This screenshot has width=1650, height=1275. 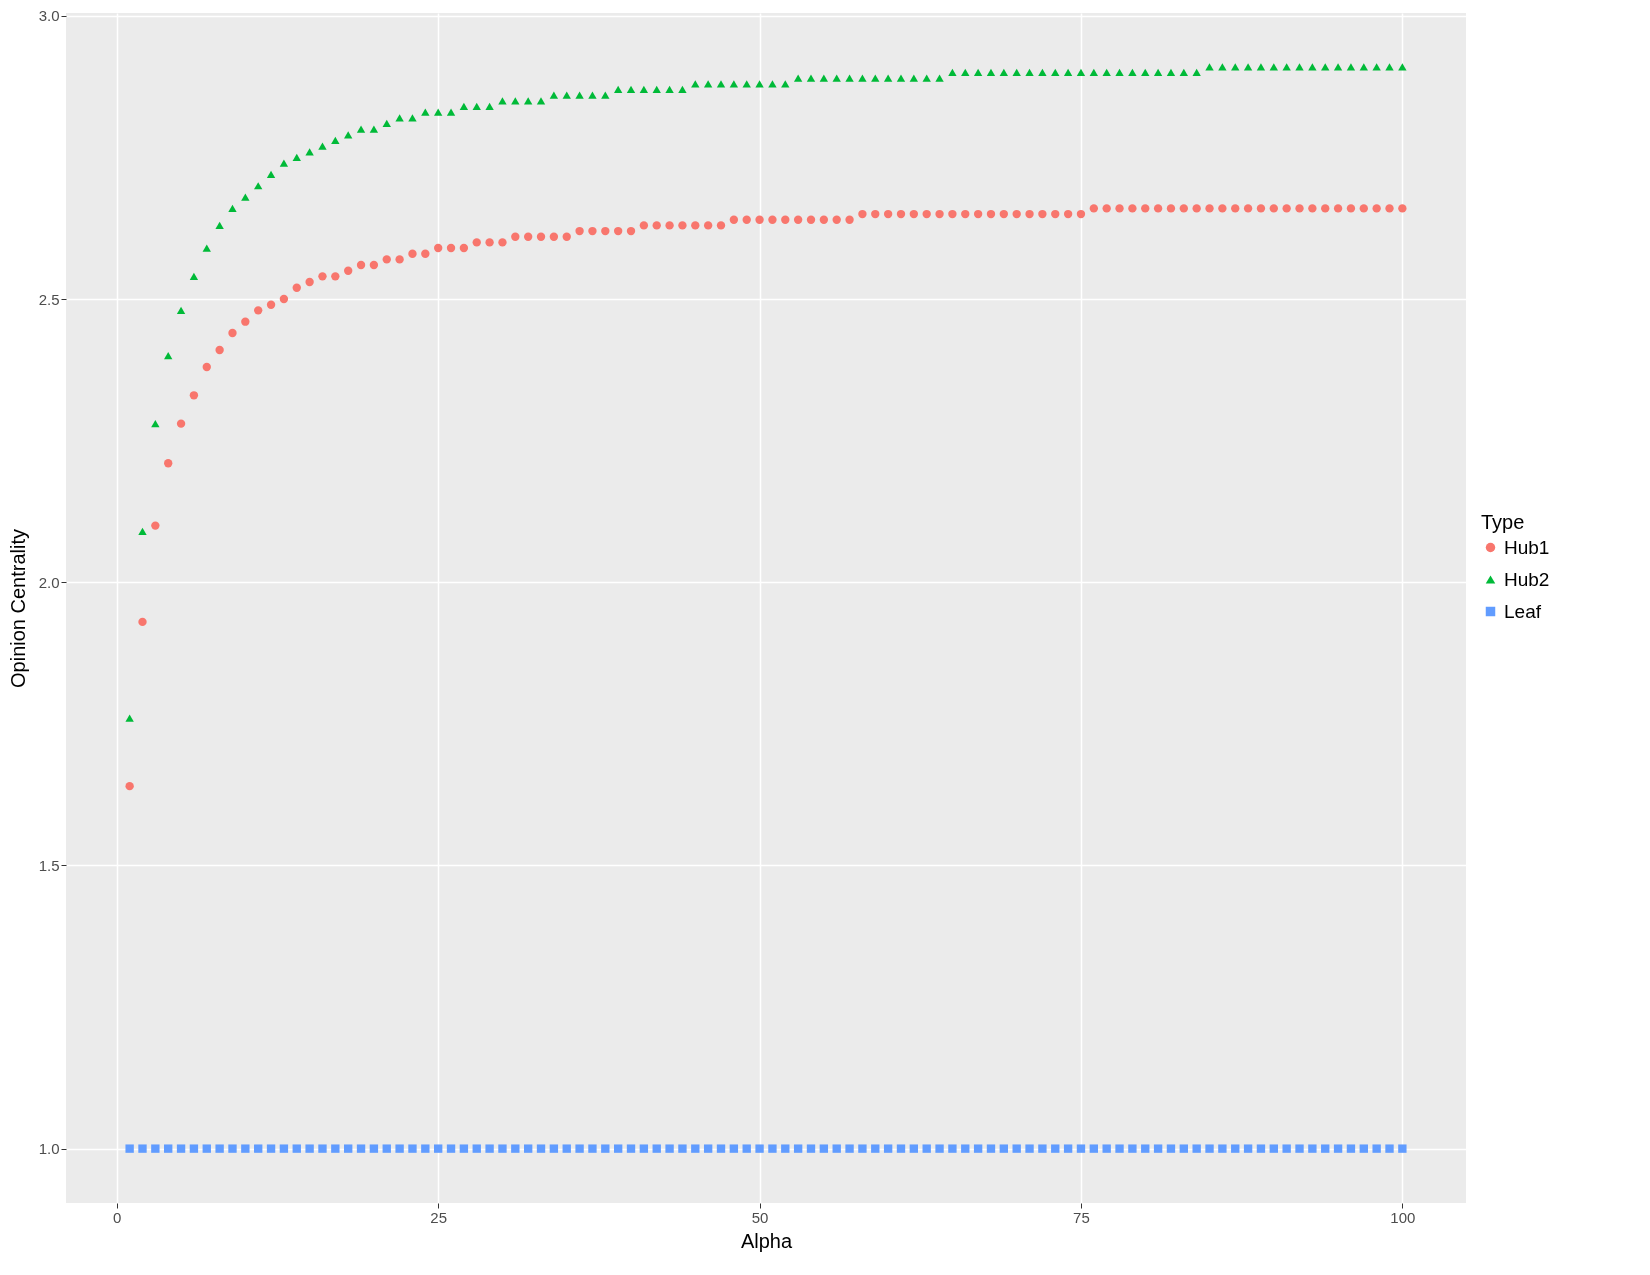 What do you see at coordinates (766, 1240) in the screenshot?
I see `x-axis-title: Alpha` at bounding box center [766, 1240].